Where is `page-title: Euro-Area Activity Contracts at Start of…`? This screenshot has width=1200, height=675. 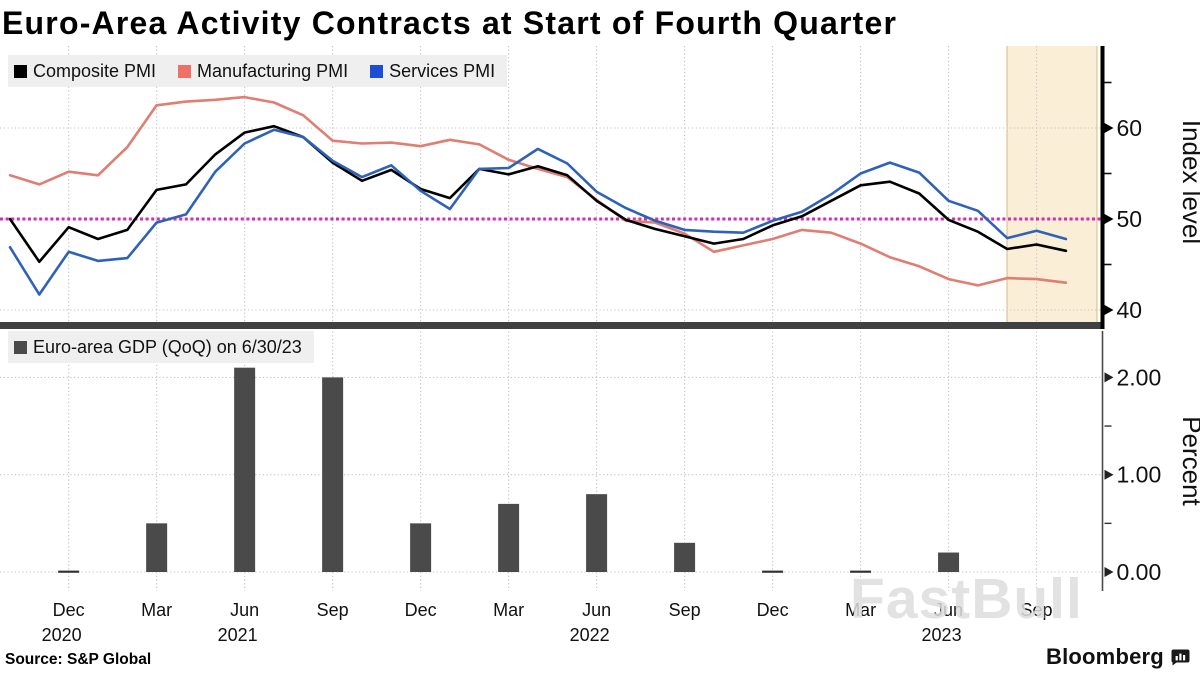
page-title: Euro-Area Activity Contracts at Start of… is located at coordinates (450, 23).